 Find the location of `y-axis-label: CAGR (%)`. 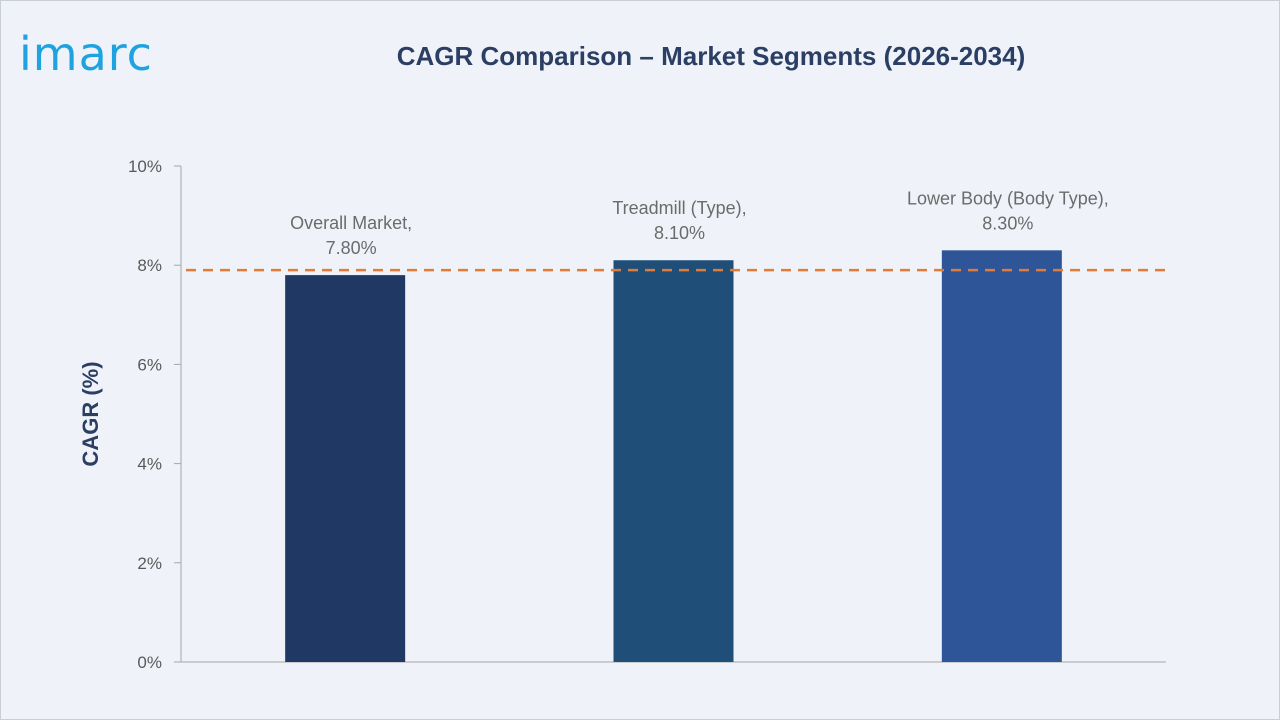

y-axis-label: CAGR (%) is located at coordinates (90, 413).